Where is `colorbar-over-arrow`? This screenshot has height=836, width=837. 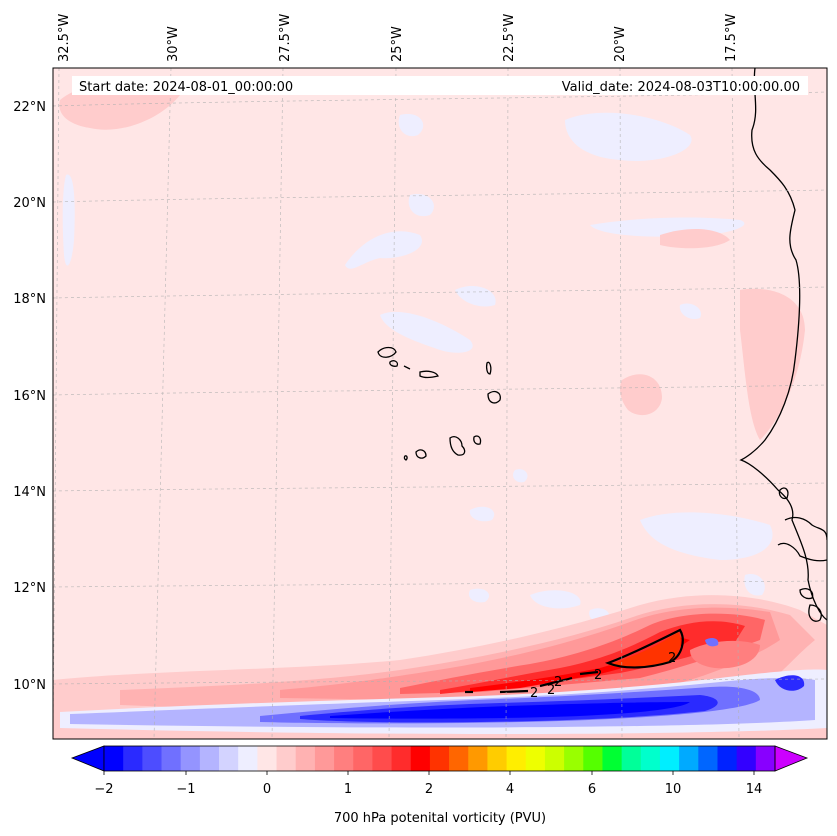 colorbar-over-arrow is located at coordinates (791, 758).